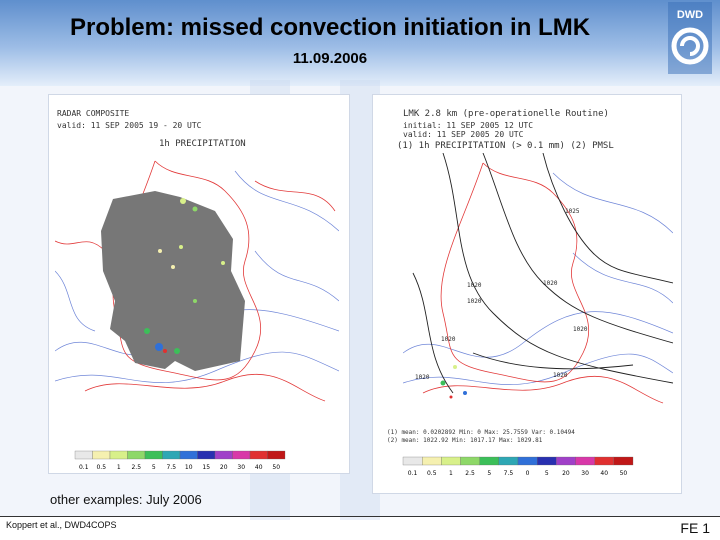 The image size is (720, 540). I want to click on lmk-header: LMK 2.8 km (pre-operationelle Routine), so click(506, 114).